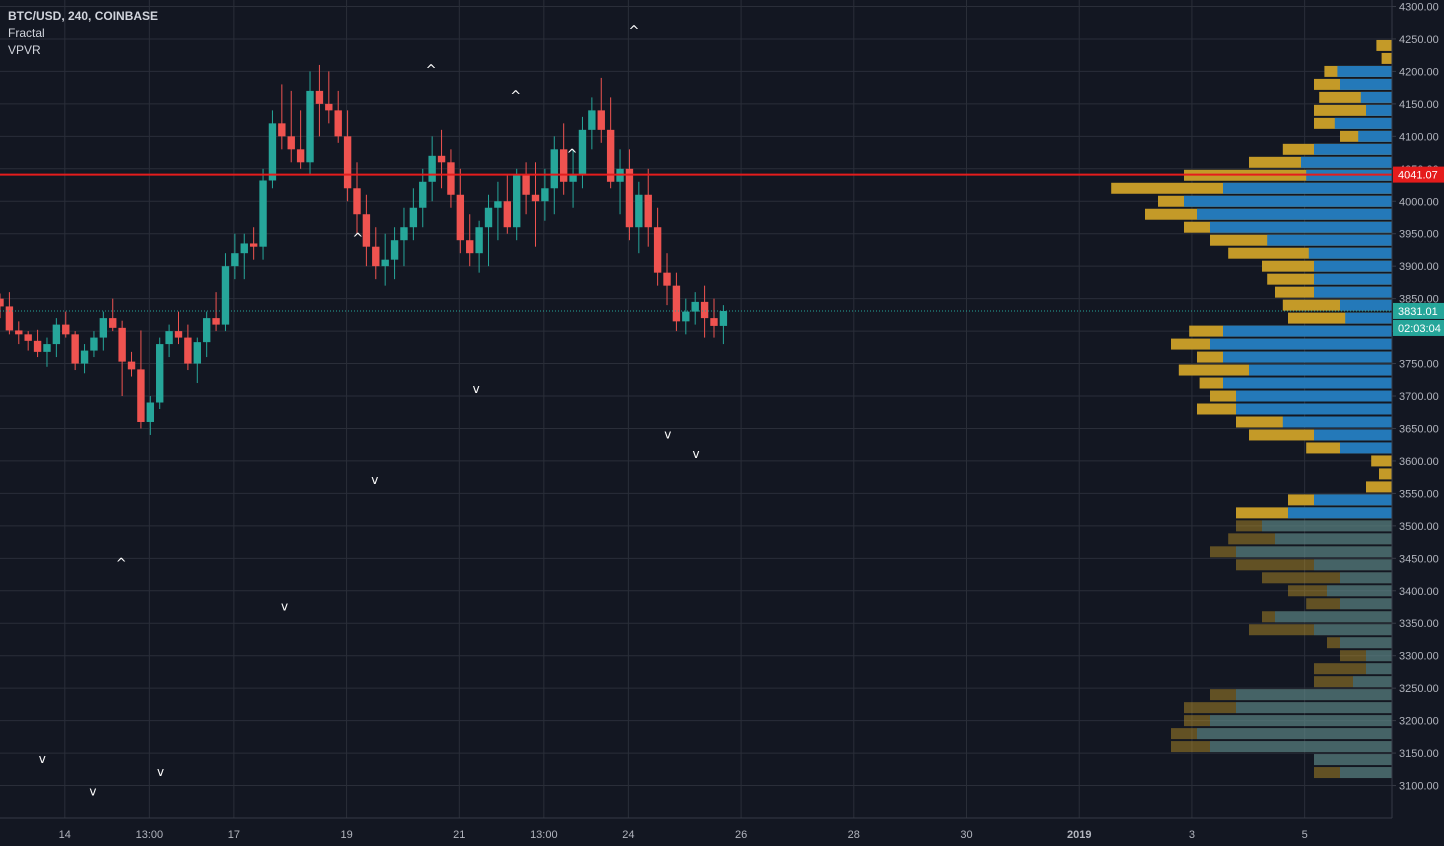 The width and height of the screenshot is (1444, 846). I want to click on price-tick-label: 3150.00, so click(1419, 754).